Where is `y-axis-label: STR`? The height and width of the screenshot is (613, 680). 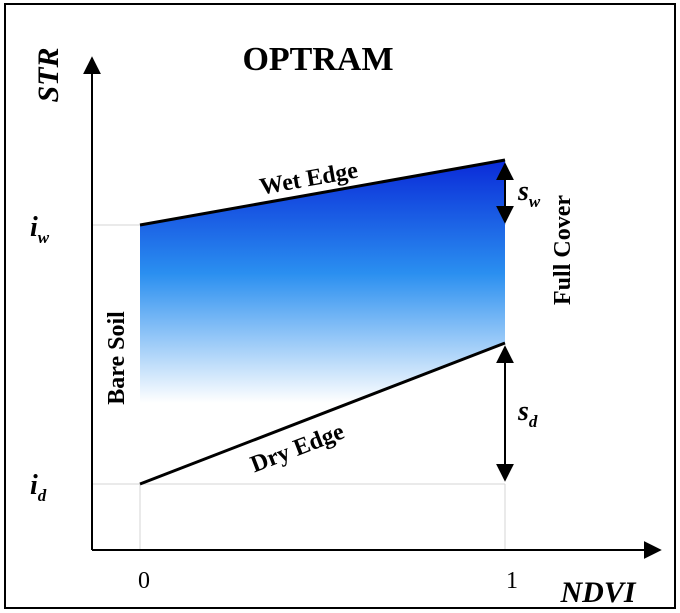
y-axis-label: STR is located at coordinates (48, 74).